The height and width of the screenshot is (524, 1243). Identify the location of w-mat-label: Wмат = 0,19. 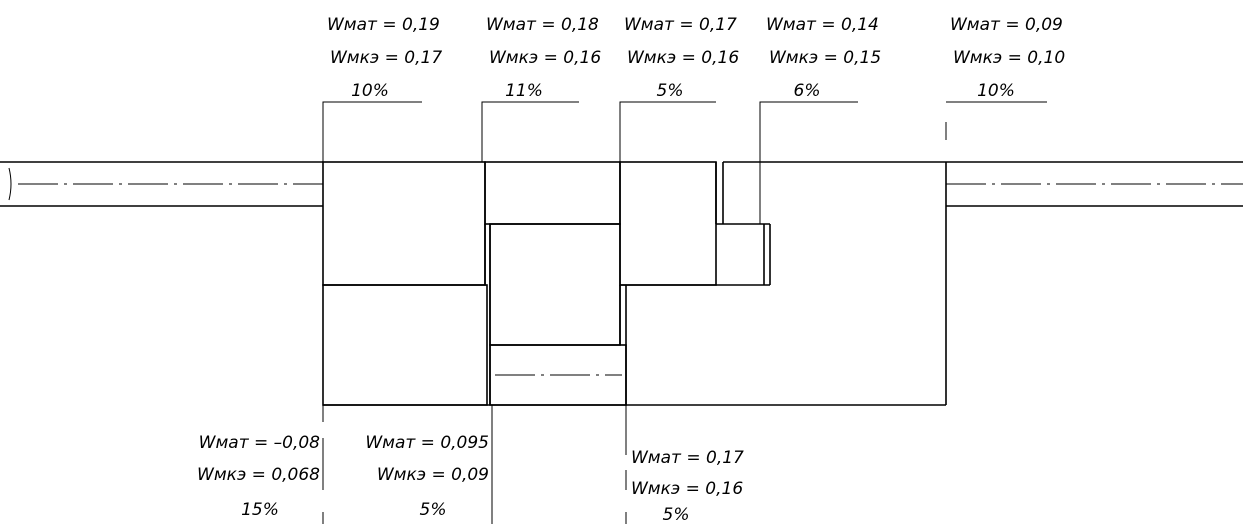
(383, 25).